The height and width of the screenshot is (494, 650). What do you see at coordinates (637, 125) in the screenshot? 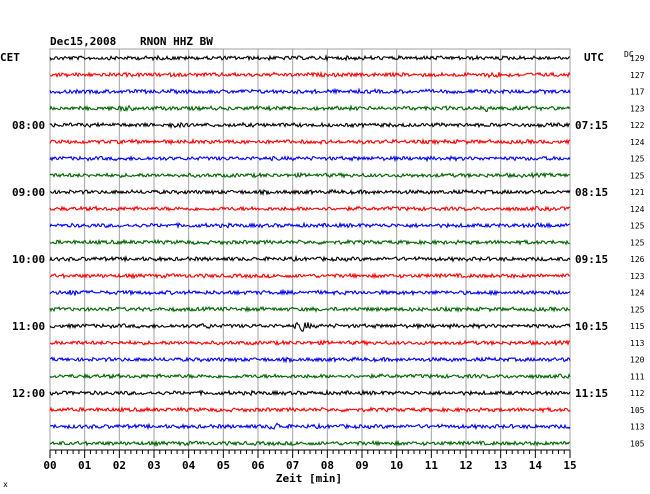
I see `dc-value: 122` at bounding box center [637, 125].